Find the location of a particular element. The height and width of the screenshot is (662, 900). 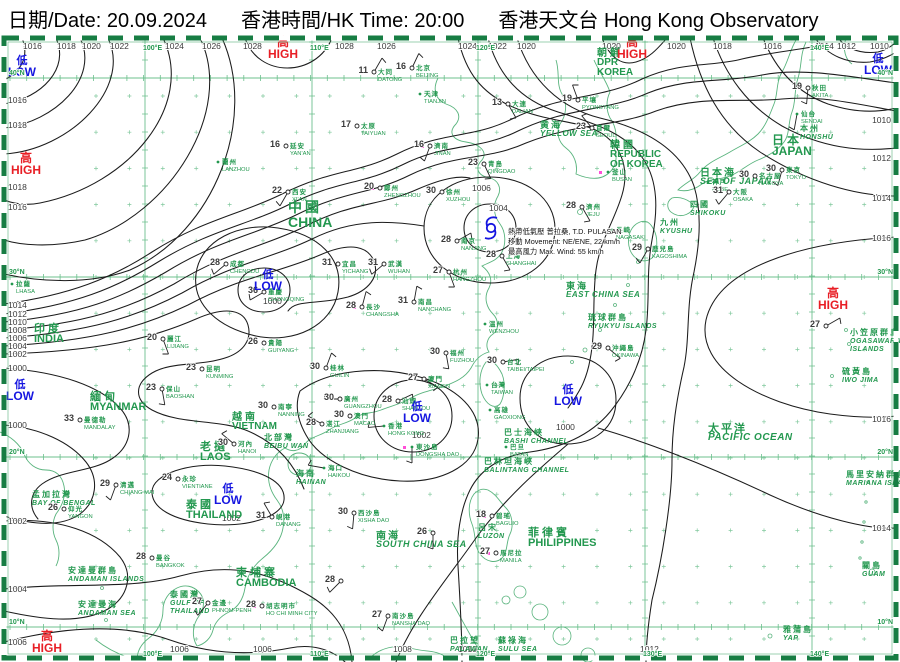

region-label-en: ANDAMAN ISLANDS is located at coordinates (105, 579).